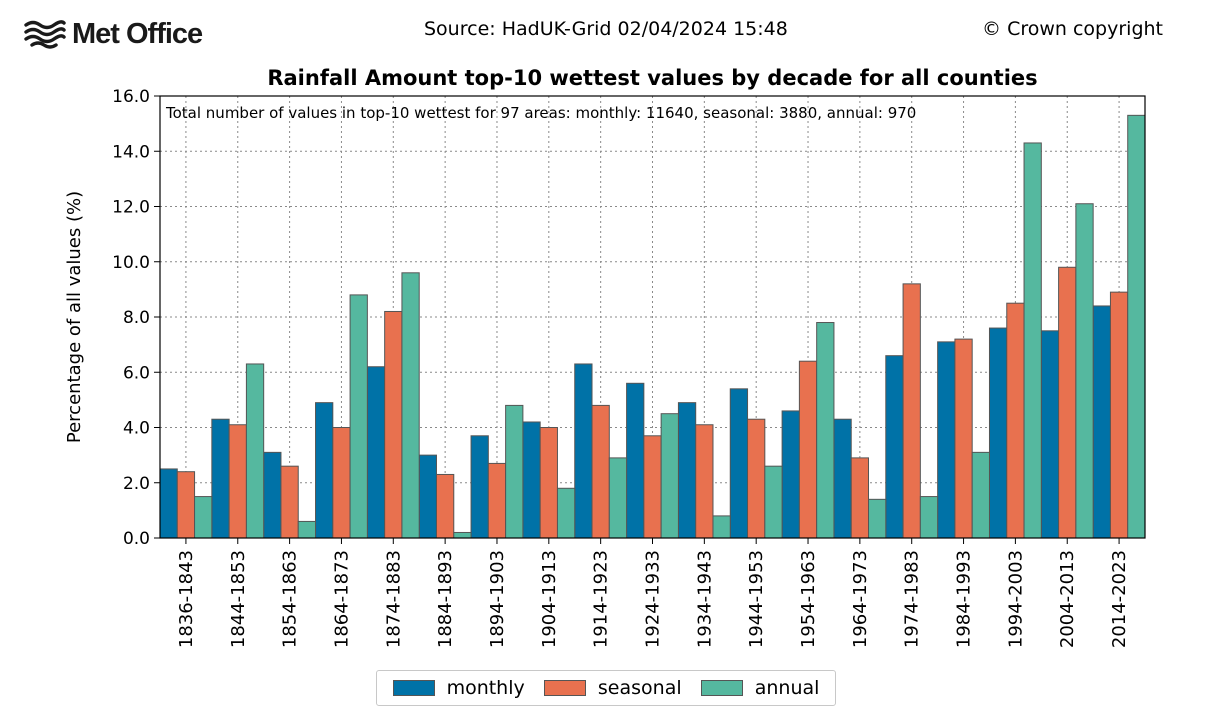 The image size is (1213, 728). I want to click on x-tick-label: 1934-1943, so click(704, 599).